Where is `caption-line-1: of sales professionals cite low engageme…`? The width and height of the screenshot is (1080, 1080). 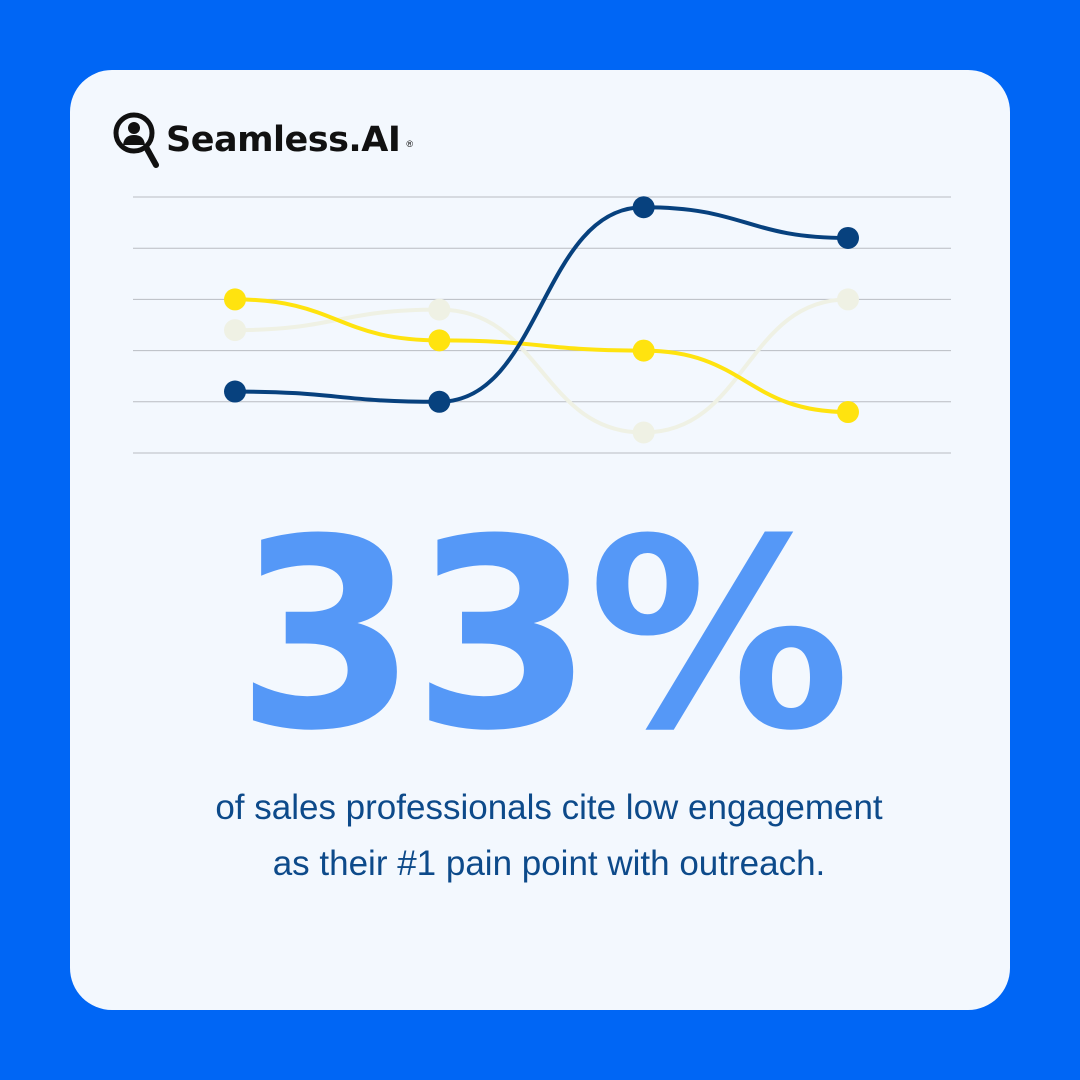 caption-line-1: of sales professionals cite low engageme… is located at coordinates (549, 807).